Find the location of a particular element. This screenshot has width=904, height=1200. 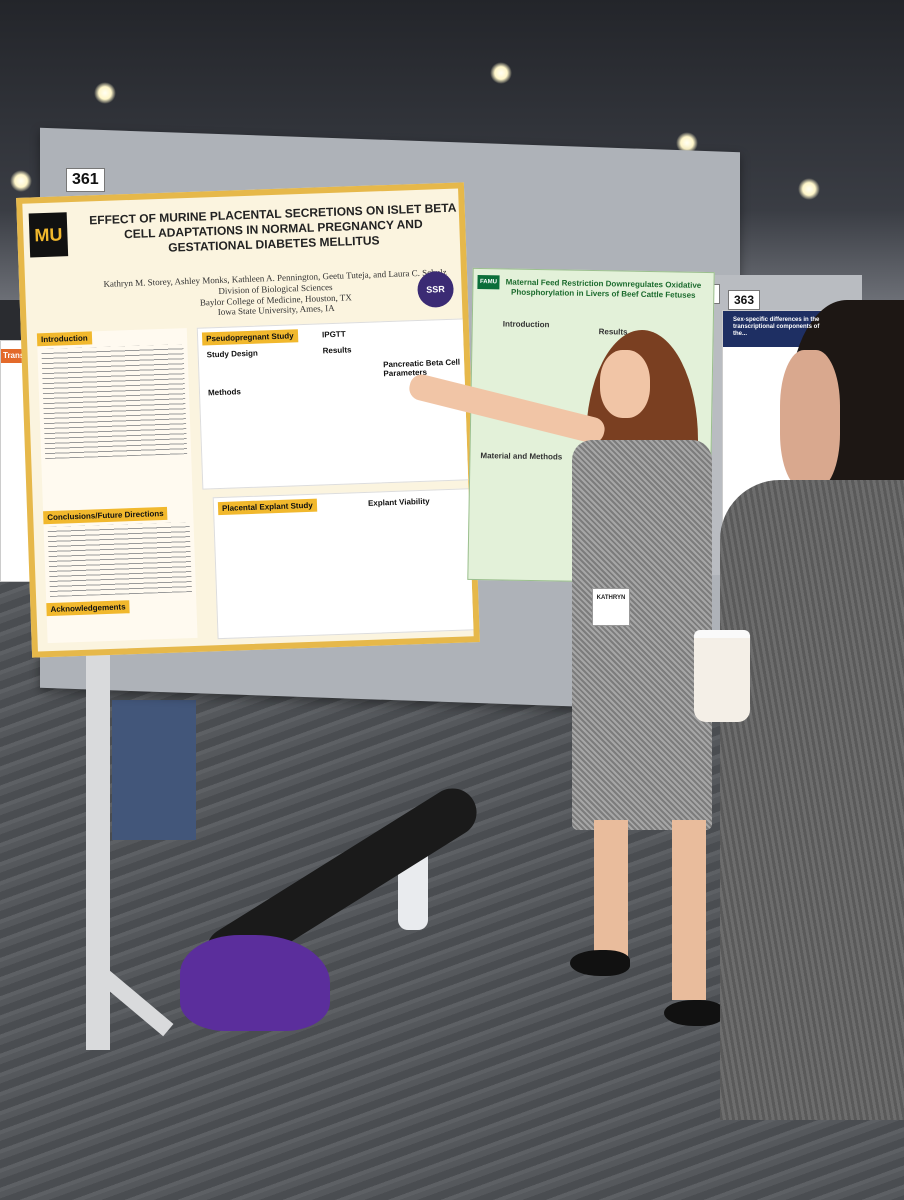

section-conclusions: Conclusions/Future Directions is located at coordinates (105, 515).